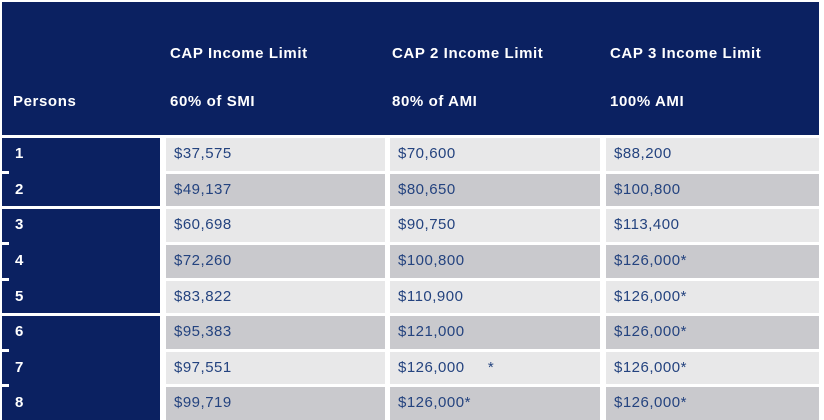 The width and height of the screenshot is (824, 420). Describe the element at coordinates (647, 101) in the screenshot. I see `column-header-cap3-line2: 100% AMI` at that location.